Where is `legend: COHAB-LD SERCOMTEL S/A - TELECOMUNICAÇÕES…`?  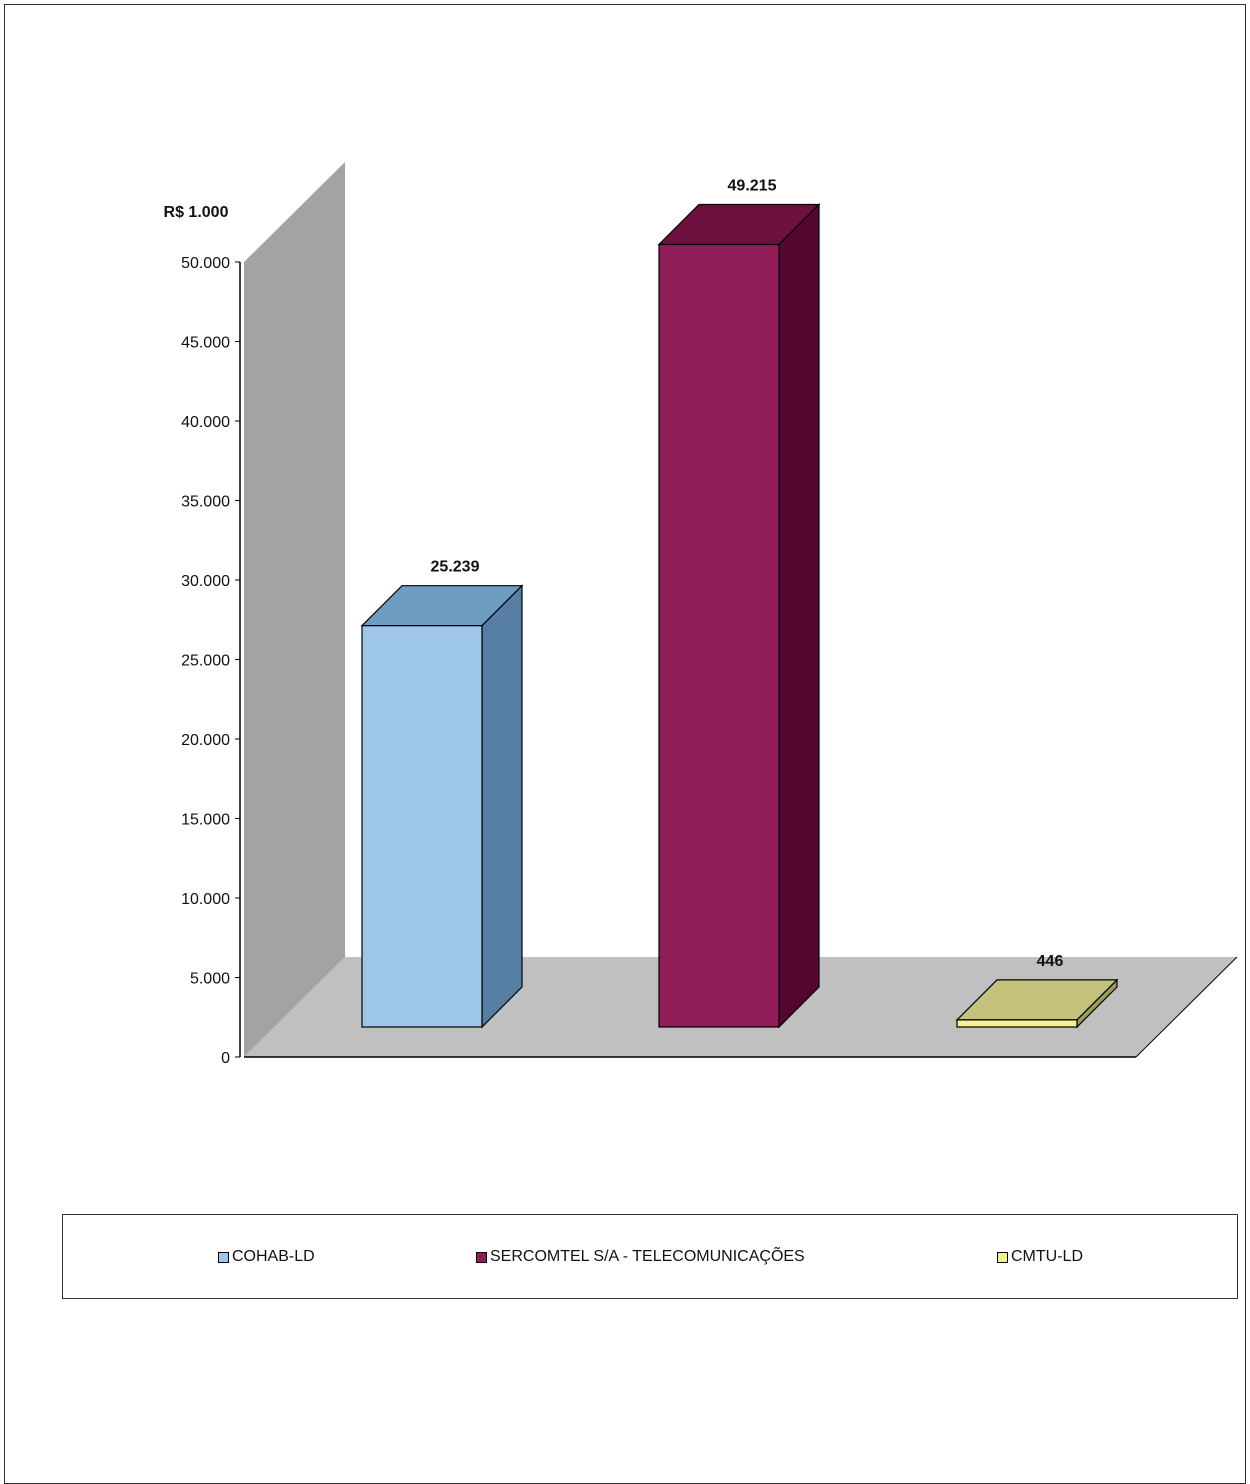
legend: COHAB-LD SERCOMTEL S/A - TELECOMUNICAÇÕES… is located at coordinates (650, 1256).